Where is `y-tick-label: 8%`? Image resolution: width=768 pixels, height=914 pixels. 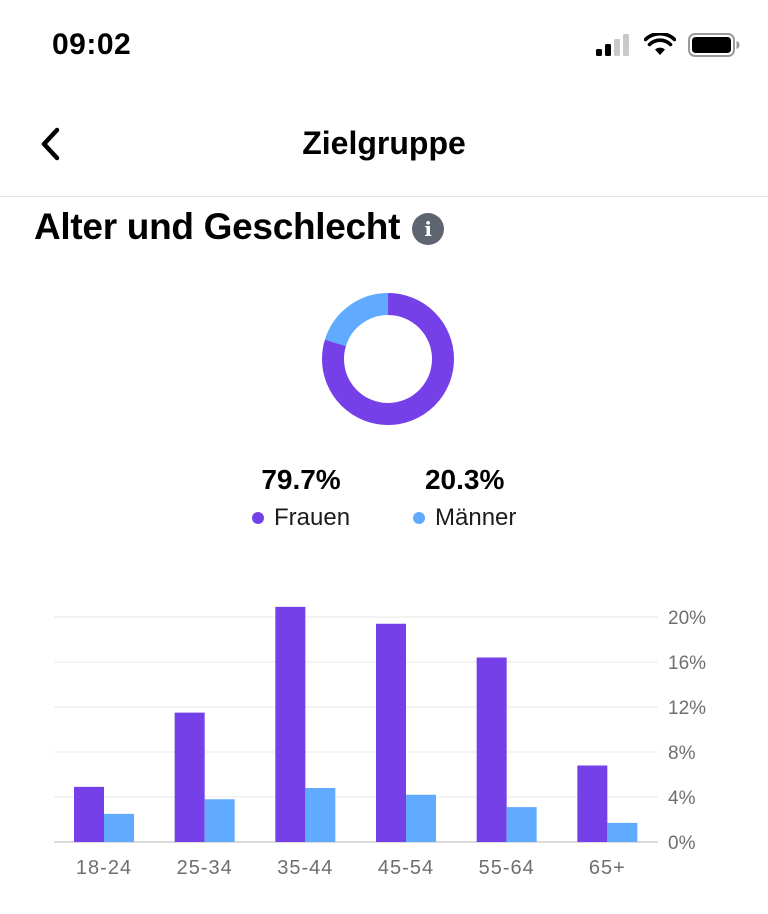
y-tick-label: 8% is located at coordinates (682, 753).